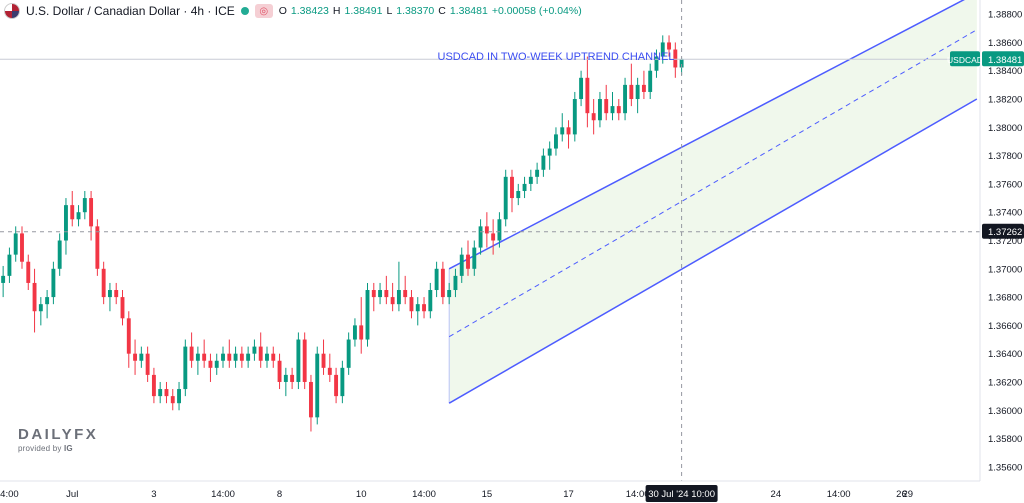 The width and height of the screenshot is (1024, 503). I want to click on price-tick-label: 1.36800, so click(1005, 298).